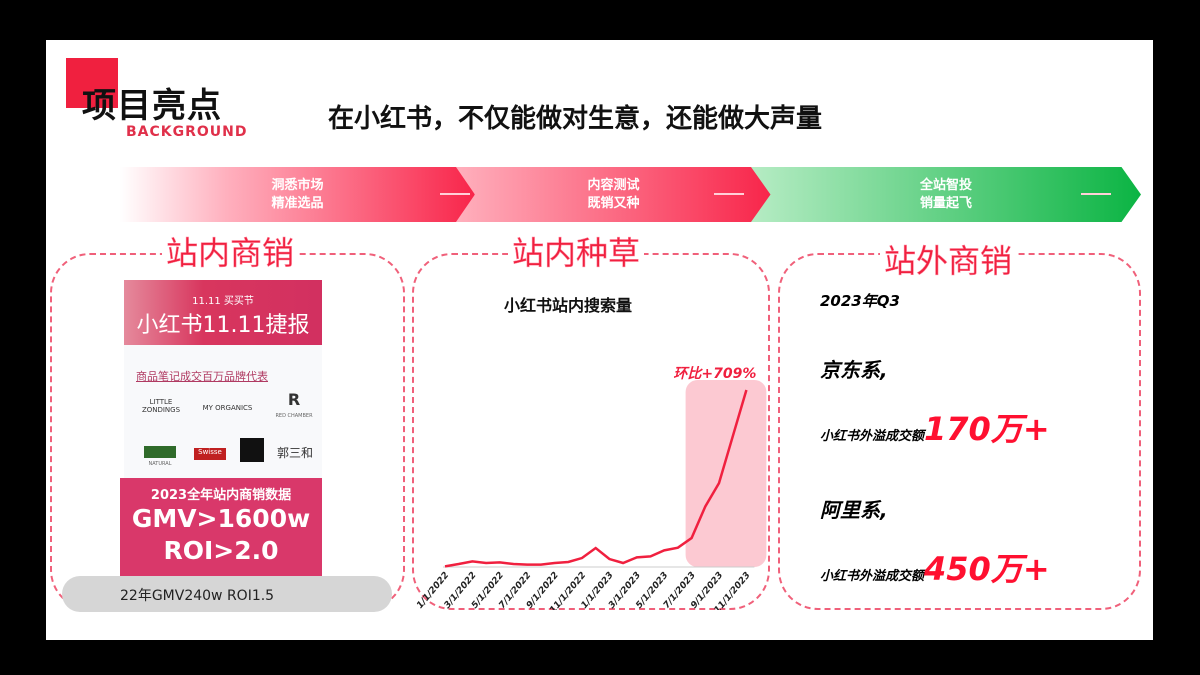 This screenshot has width=1200, height=675. I want to click on brand-logo-r: R, so click(294, 399).